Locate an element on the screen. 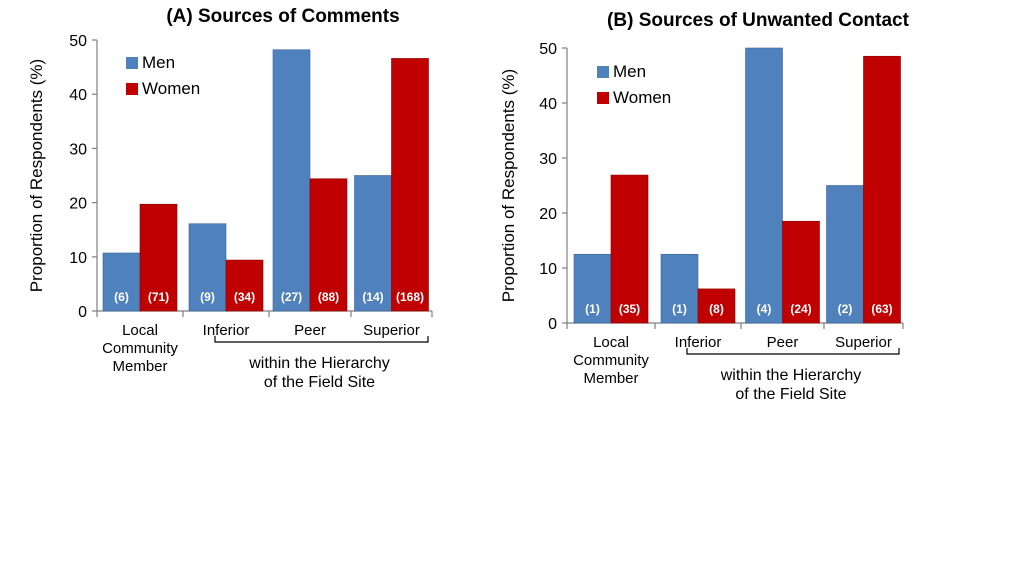  chart-title: (B) Sources of Unwanted Contact is located at coordinates (758, 20).